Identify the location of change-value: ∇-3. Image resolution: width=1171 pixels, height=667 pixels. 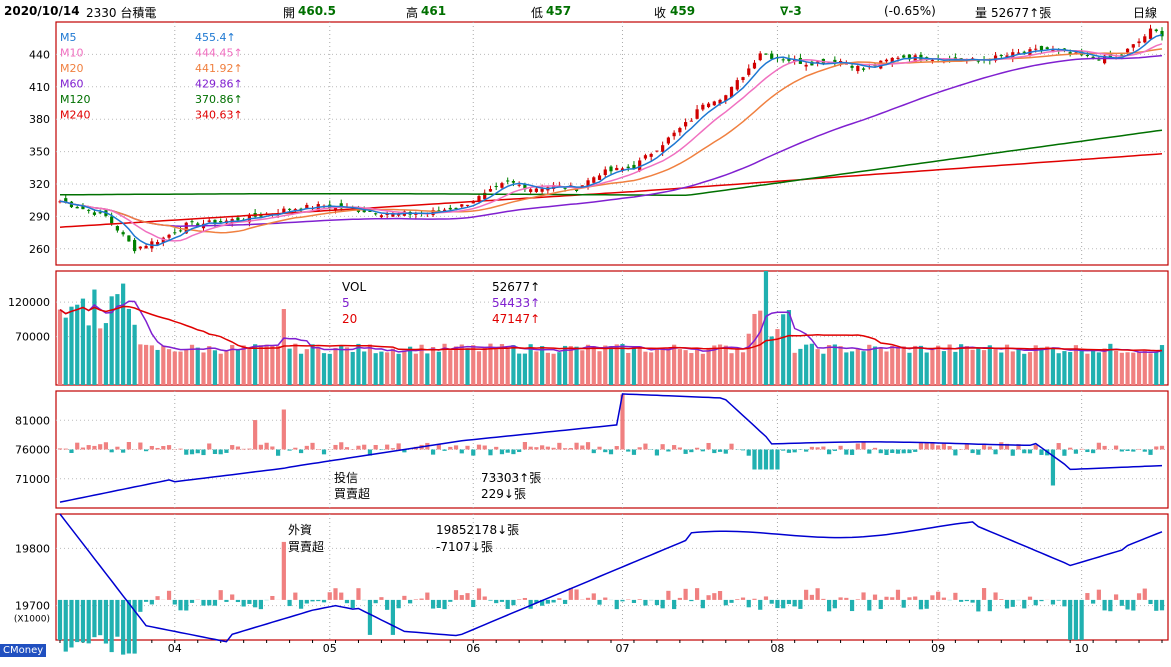
(791, 11).